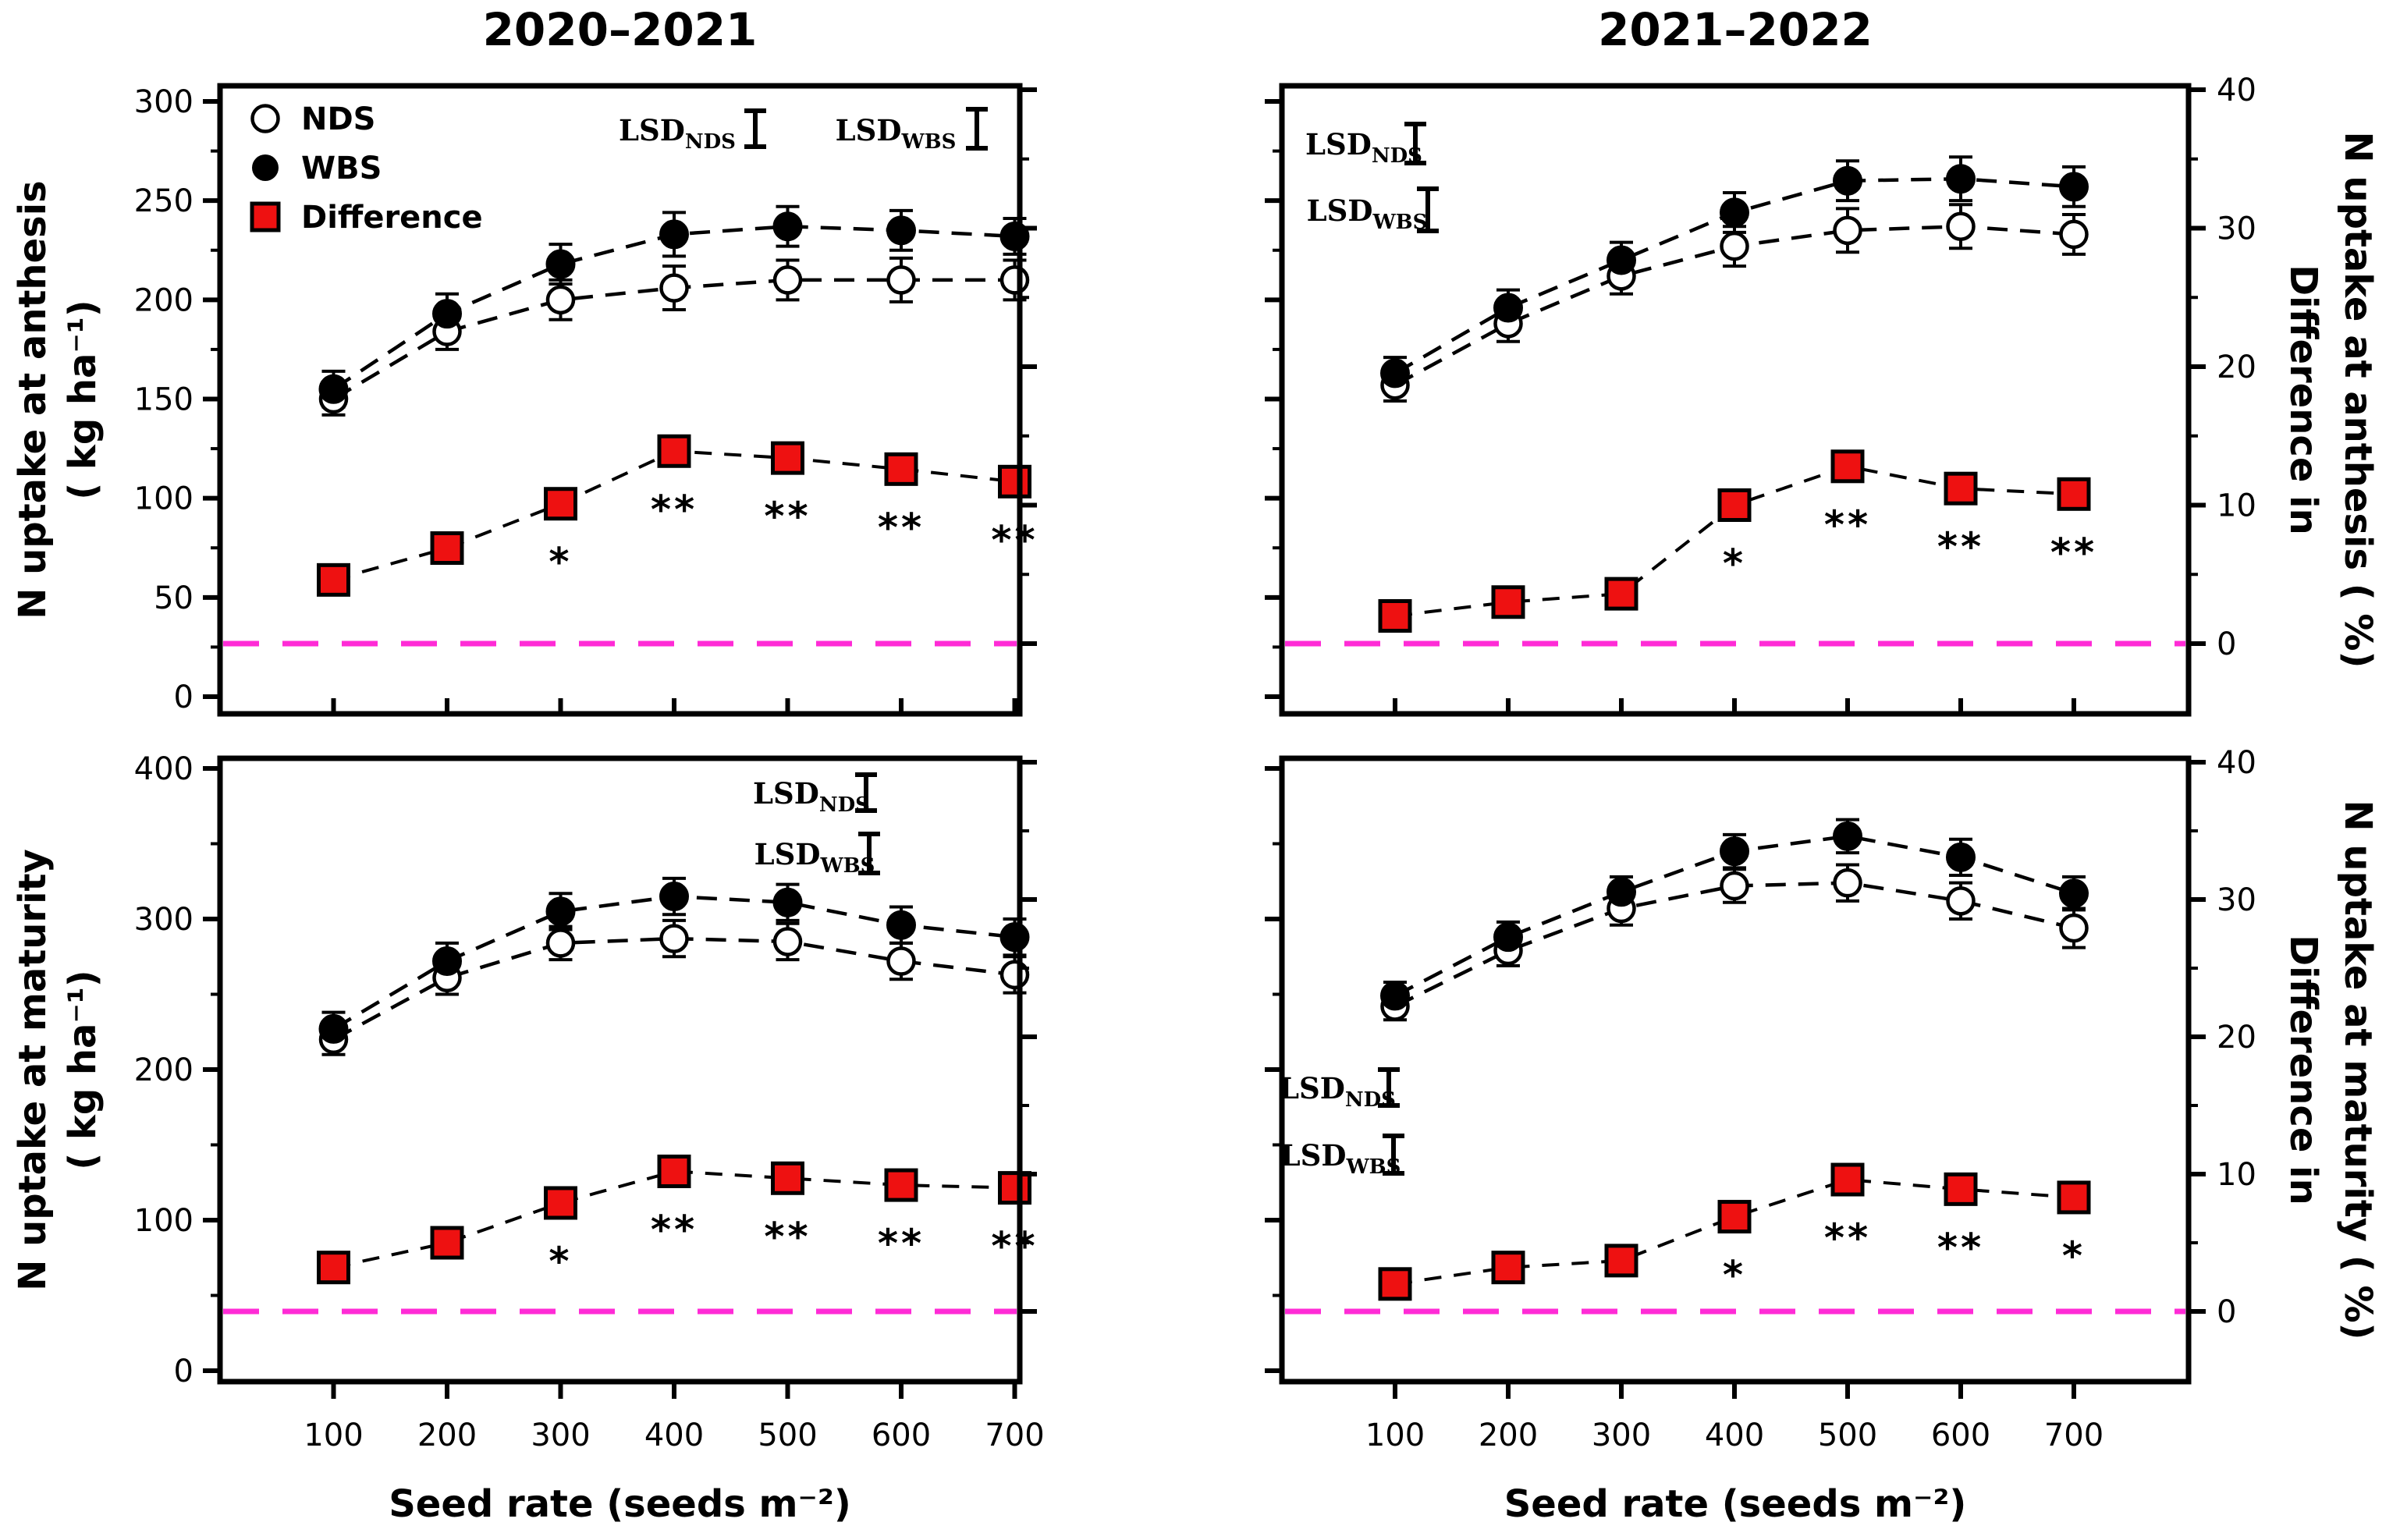  I want to click on left-axis-tick-label: 150, so click(163, 400).